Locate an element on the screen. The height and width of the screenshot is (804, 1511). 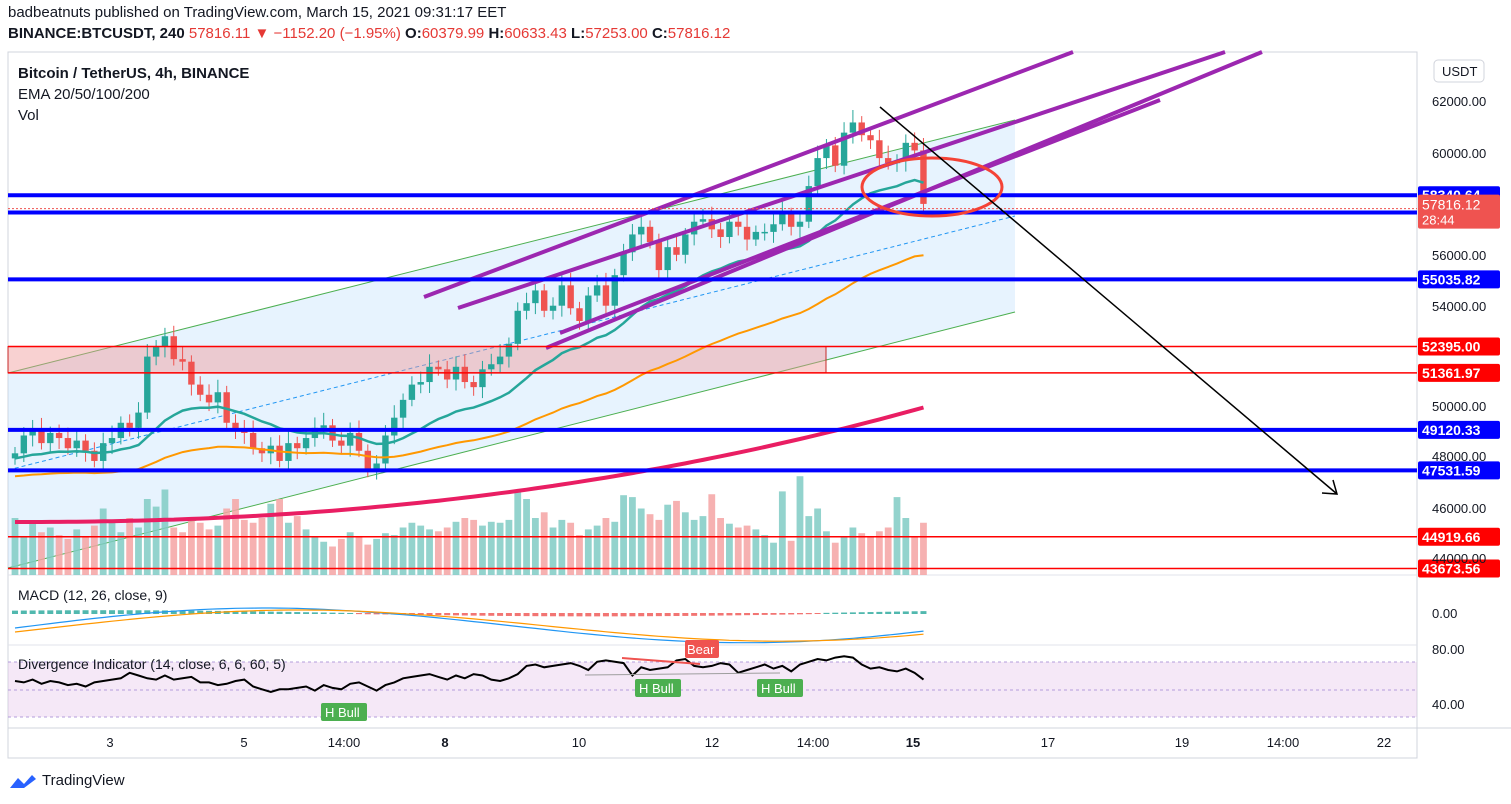
macd-line is located at coordinates (469, 625).